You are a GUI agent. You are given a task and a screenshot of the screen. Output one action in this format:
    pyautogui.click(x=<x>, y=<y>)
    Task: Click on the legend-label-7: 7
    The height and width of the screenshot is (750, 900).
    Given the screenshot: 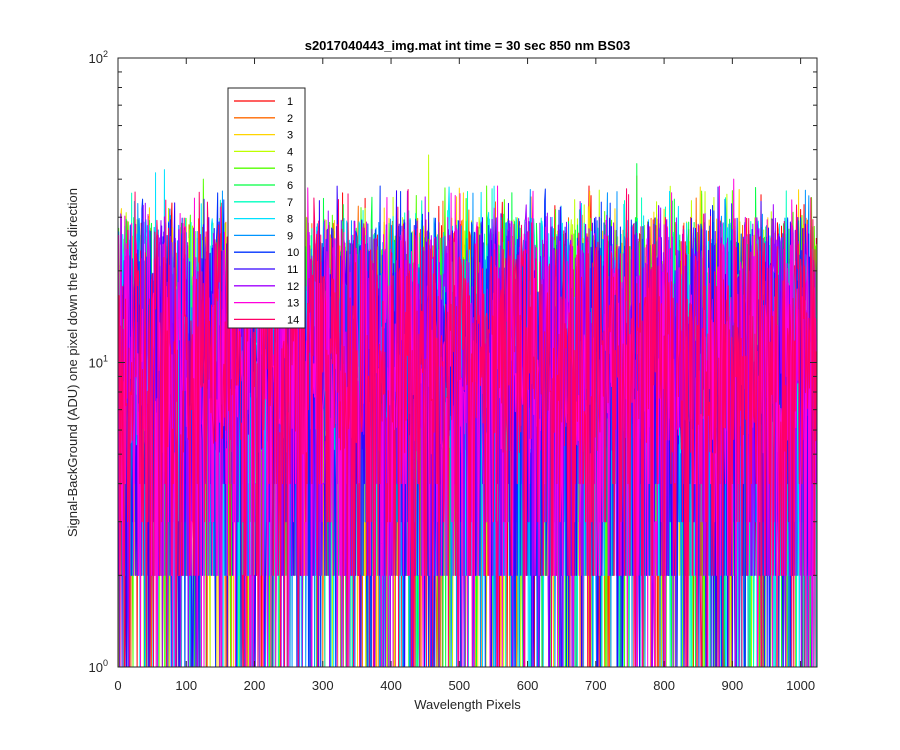 What is the action you would take?
    pyautogui.click(x=290, y=203)
    